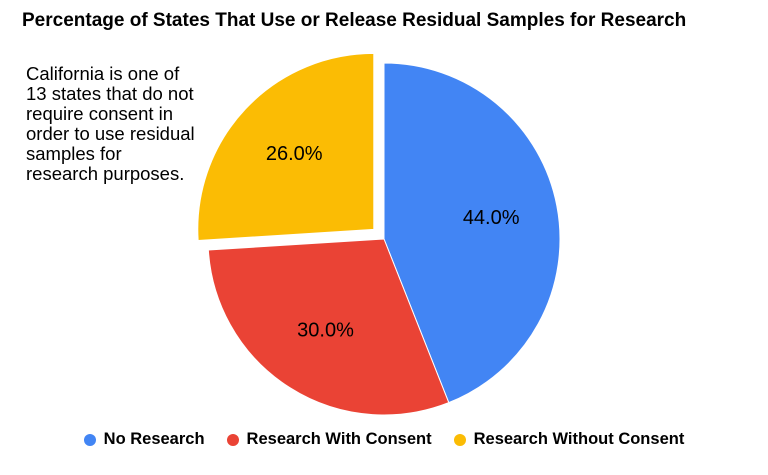 The image size is (768, 475). What do you see at coordinates (100, 113) in the screenshot?
I see `annotation-line: require consent in` at bounding box center [100, 113].